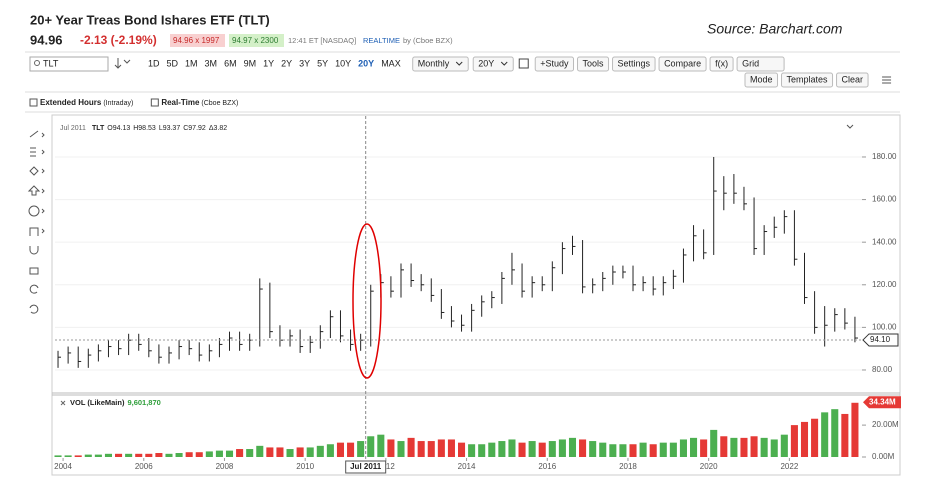  Describe the element at coordinates (366, 63) in the screenshot. I see `period-button: 20Y` at that location.